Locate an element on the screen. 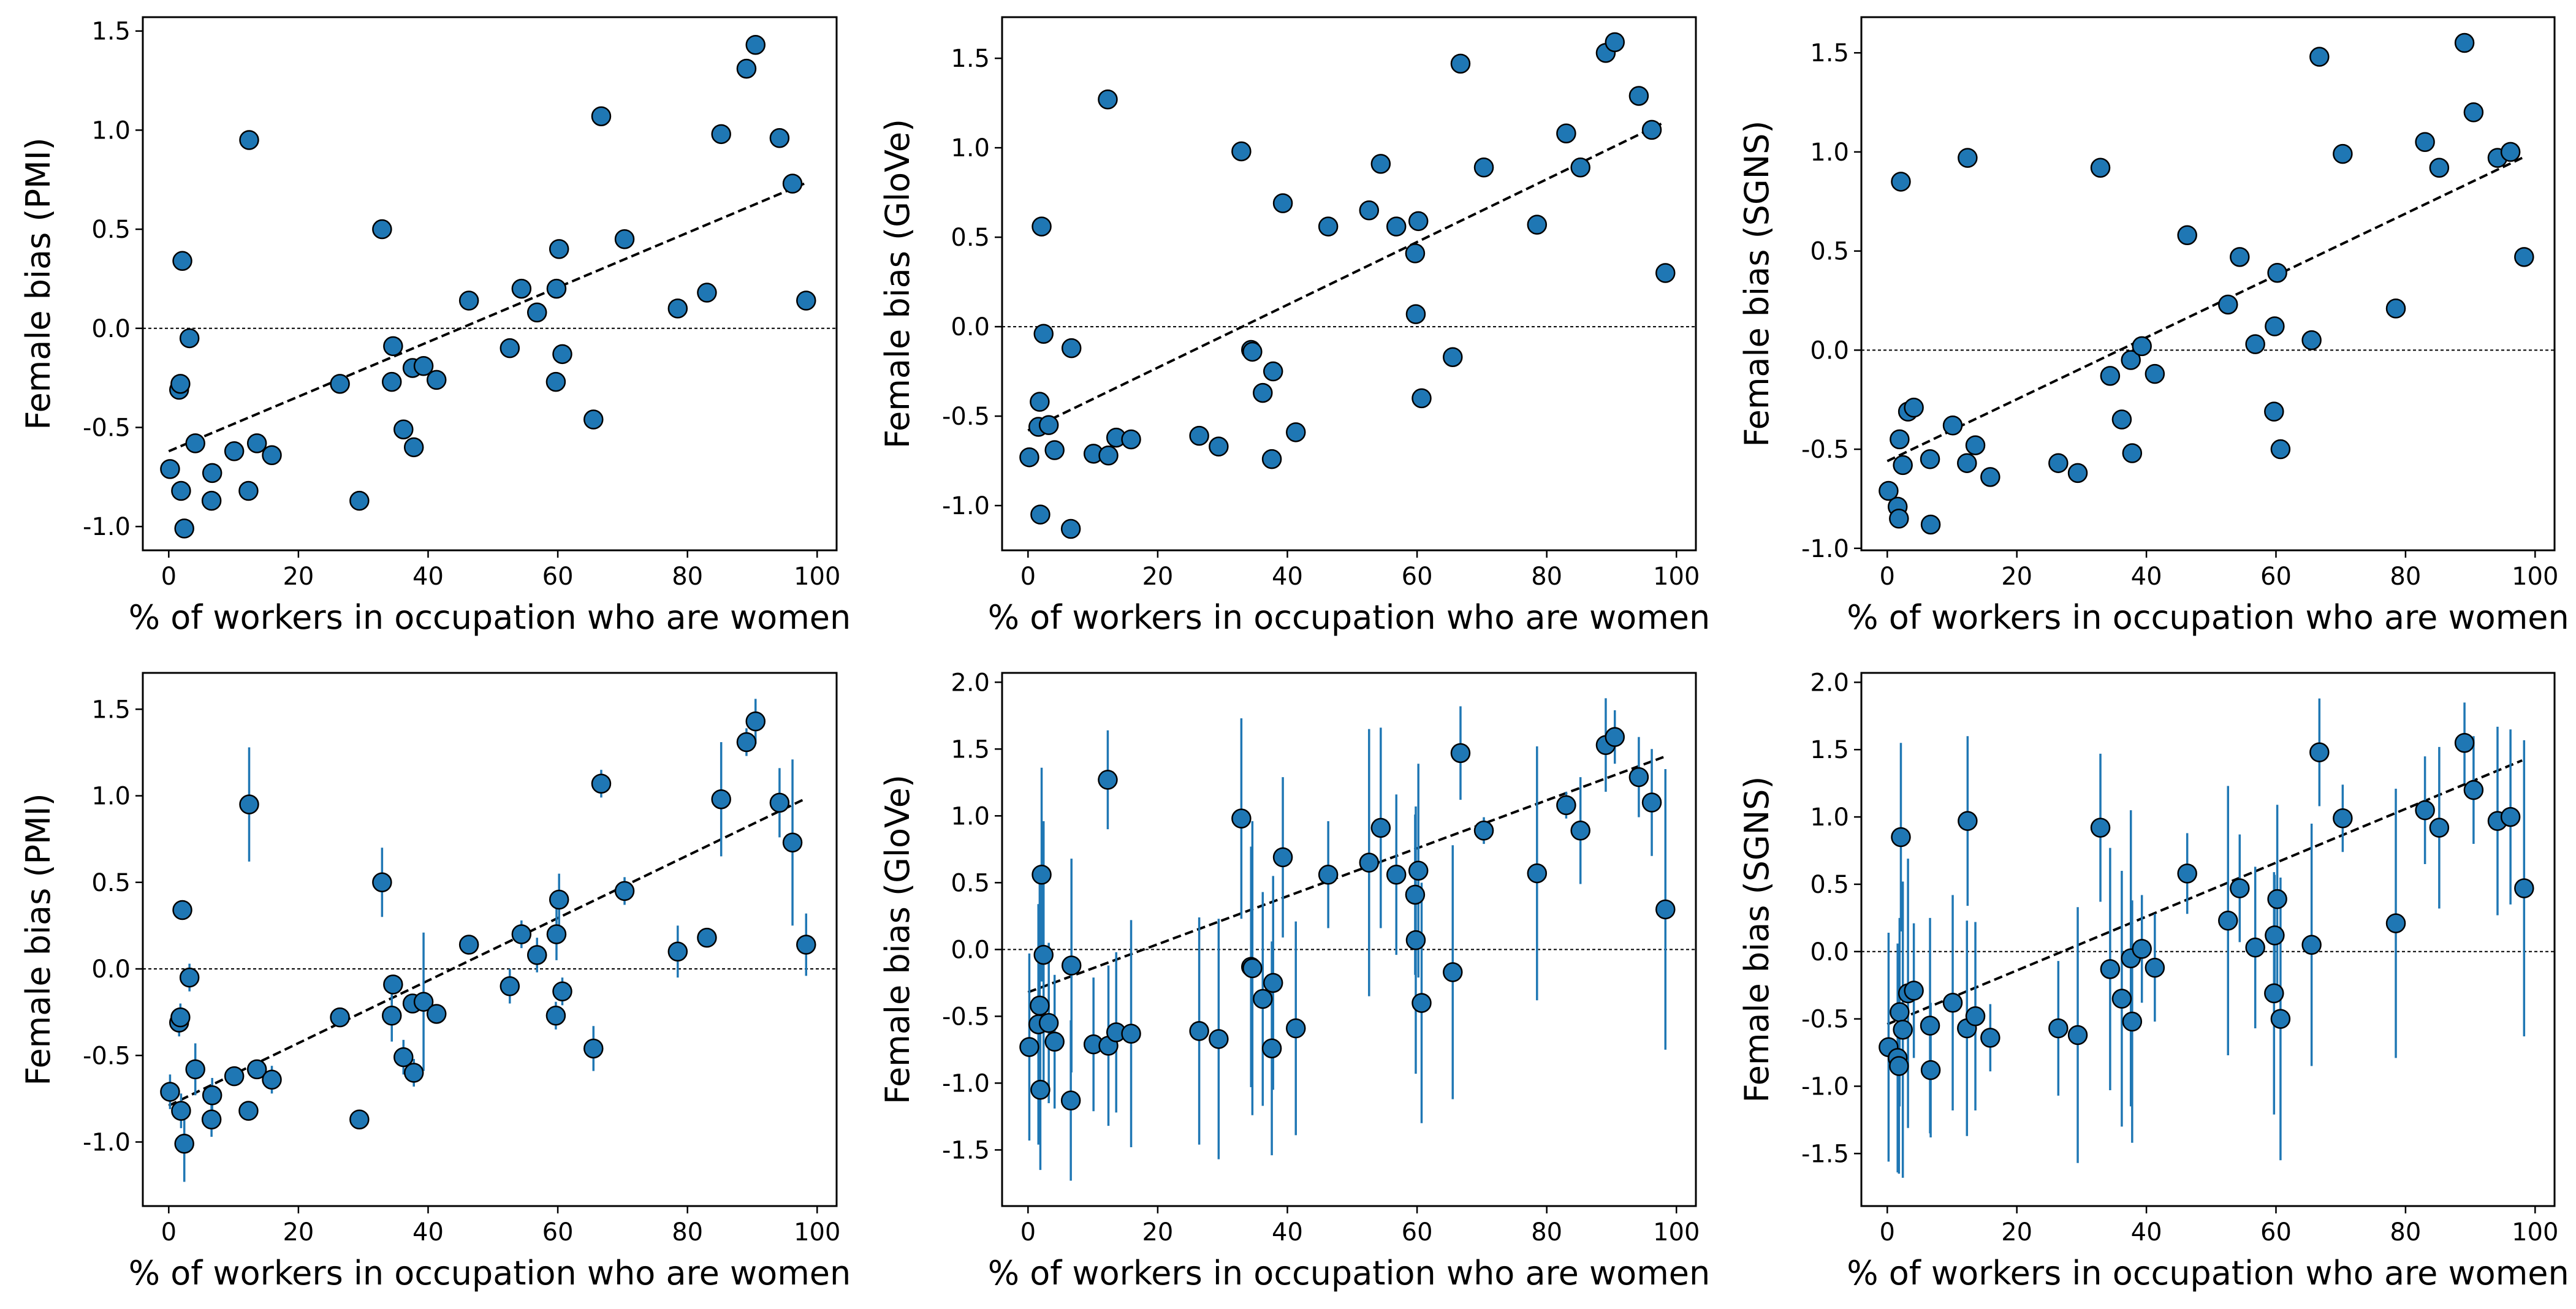 This screenshot has width=2576, height=1309. y-tick-label: 2.0 is located at coordinates (1829, 683).